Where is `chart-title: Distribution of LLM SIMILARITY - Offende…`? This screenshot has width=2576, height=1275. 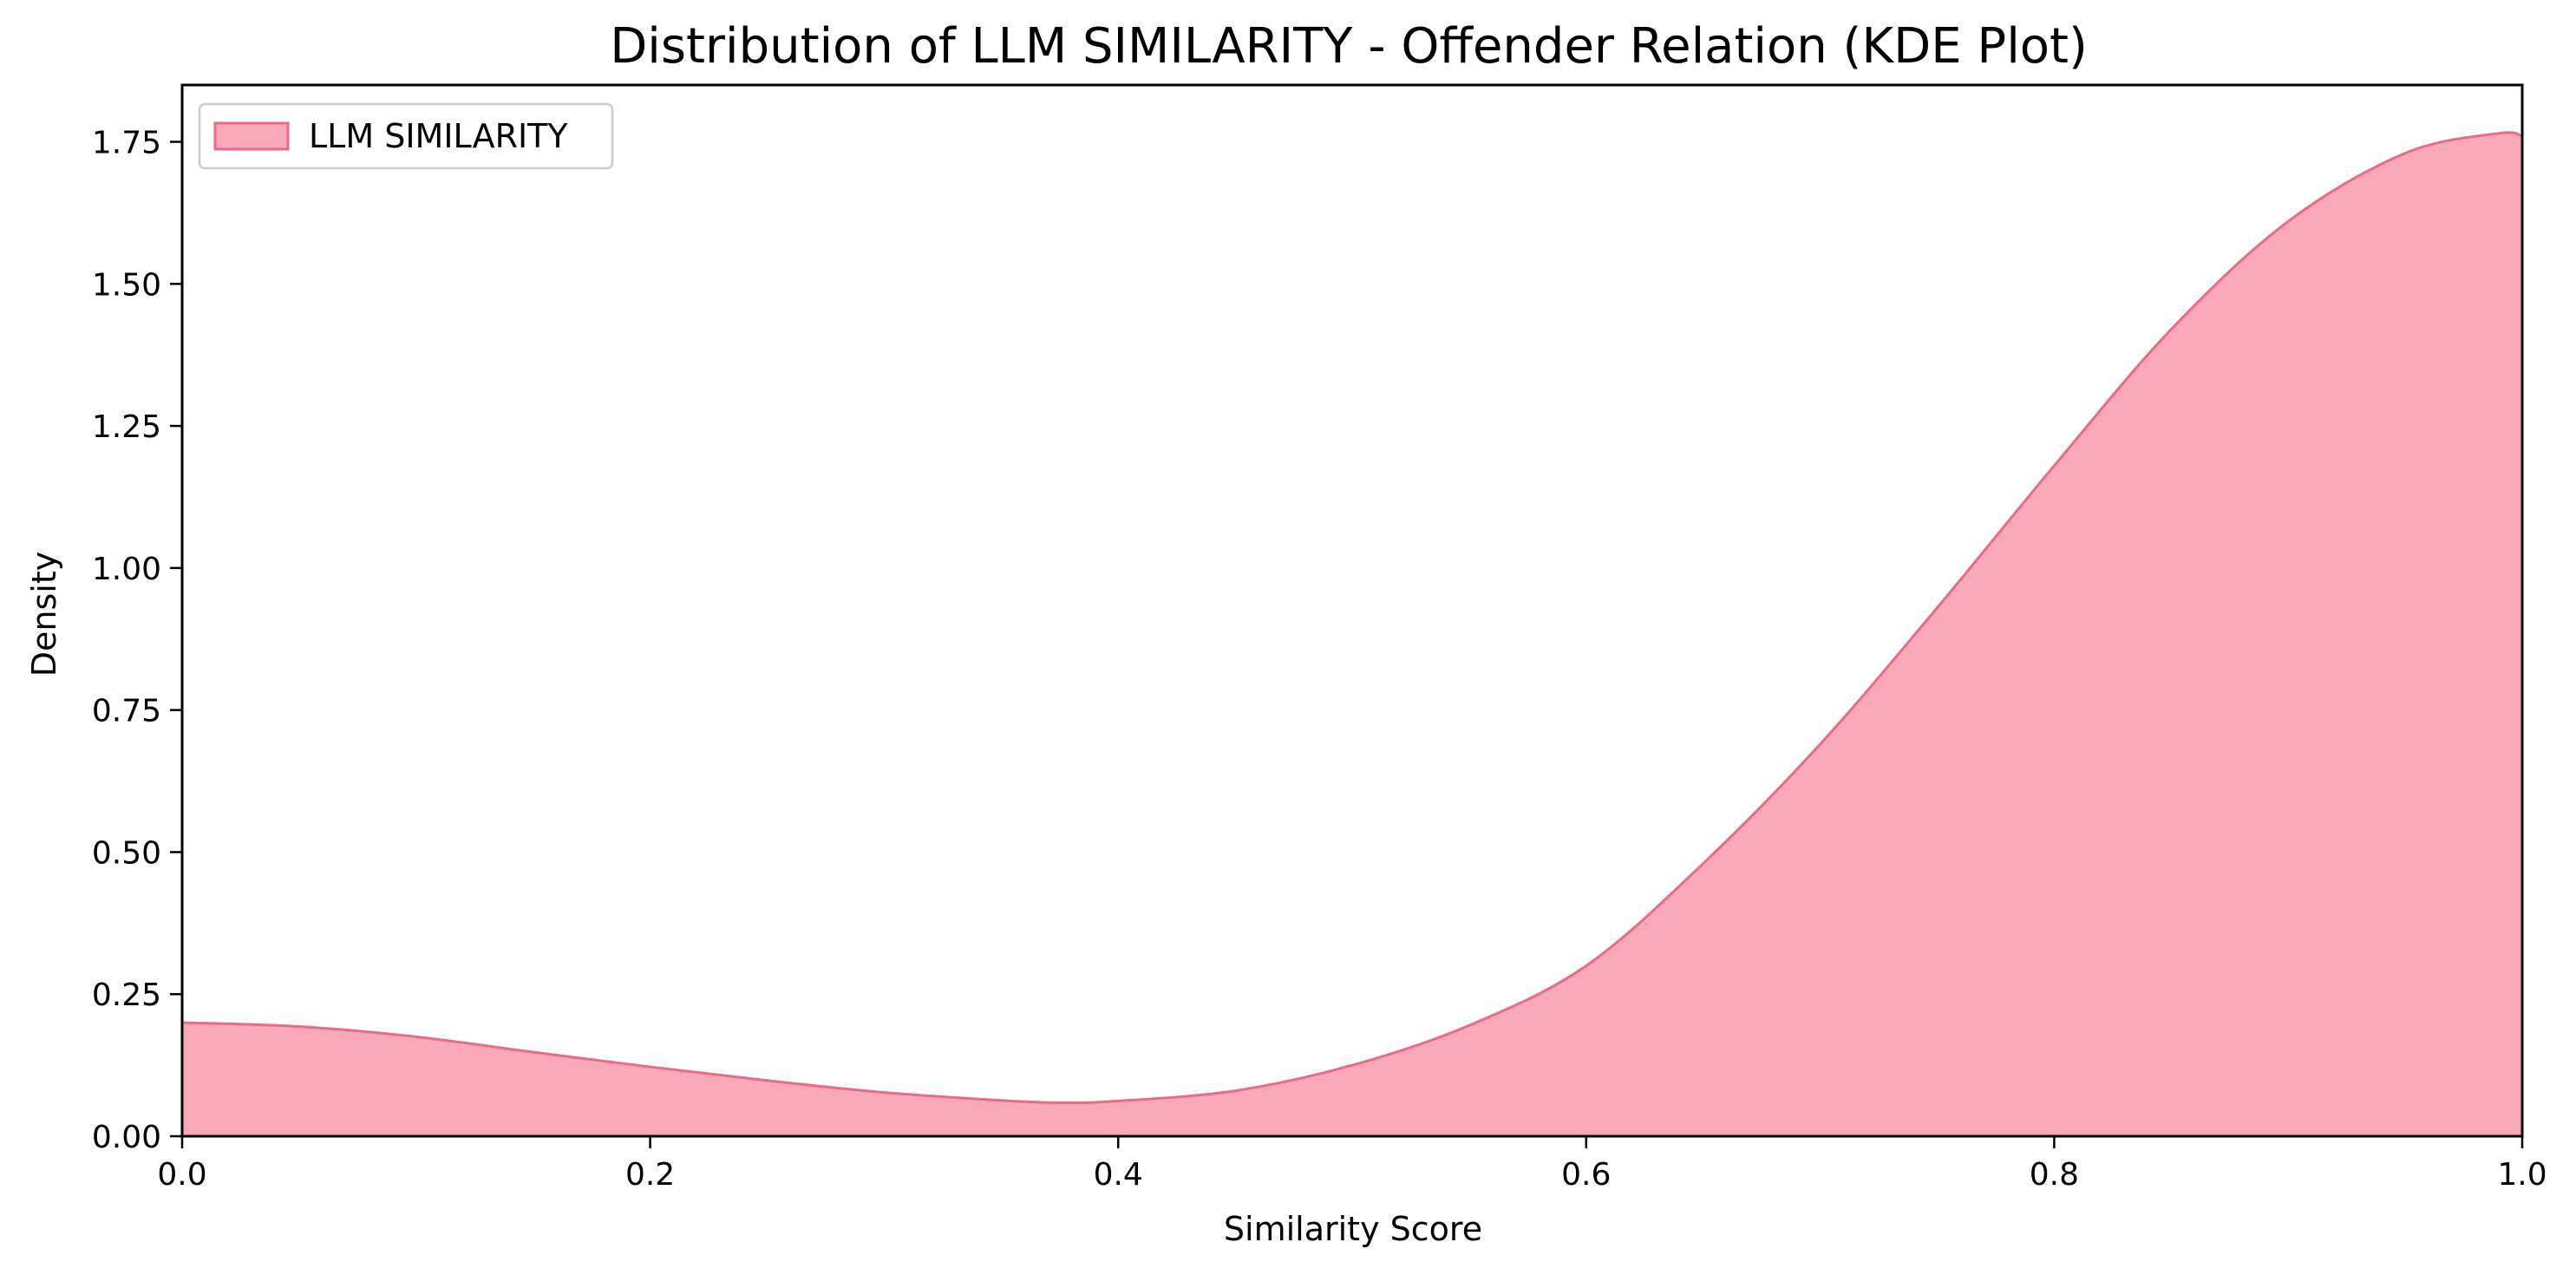 chart-title: Distribution of LLM SIMILARITY - Offende… is located at coordinates (1349, 46).